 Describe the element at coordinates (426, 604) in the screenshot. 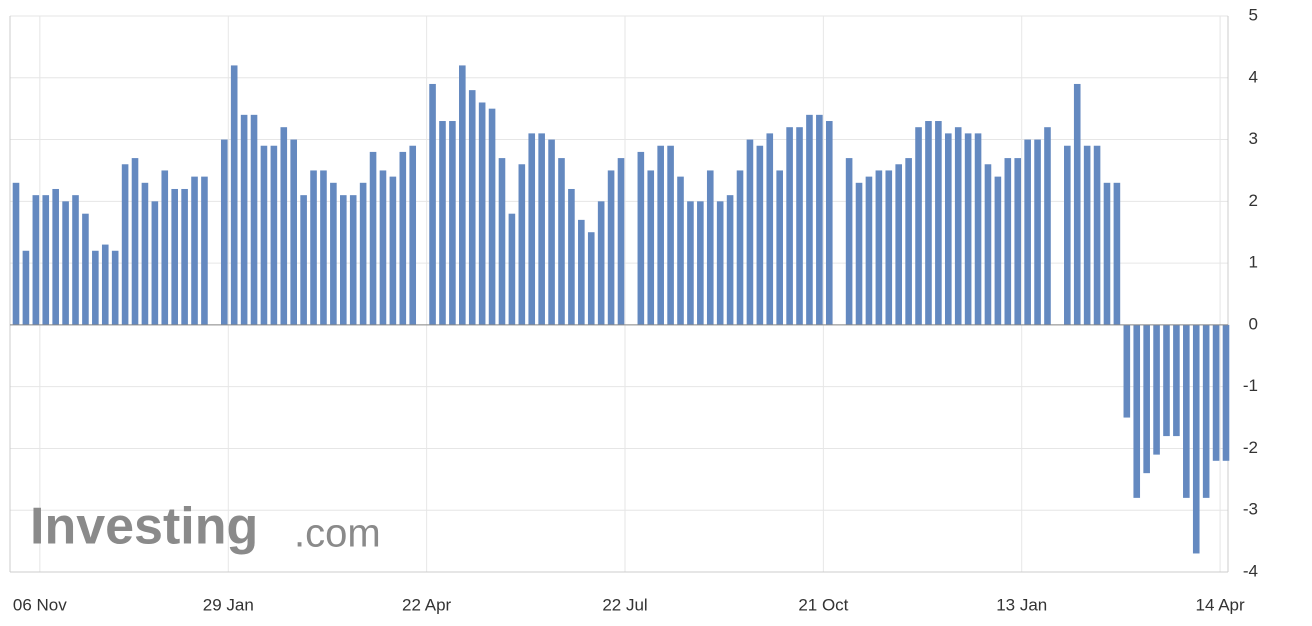

I see `x-tick-label: 22 Apr` at that location.